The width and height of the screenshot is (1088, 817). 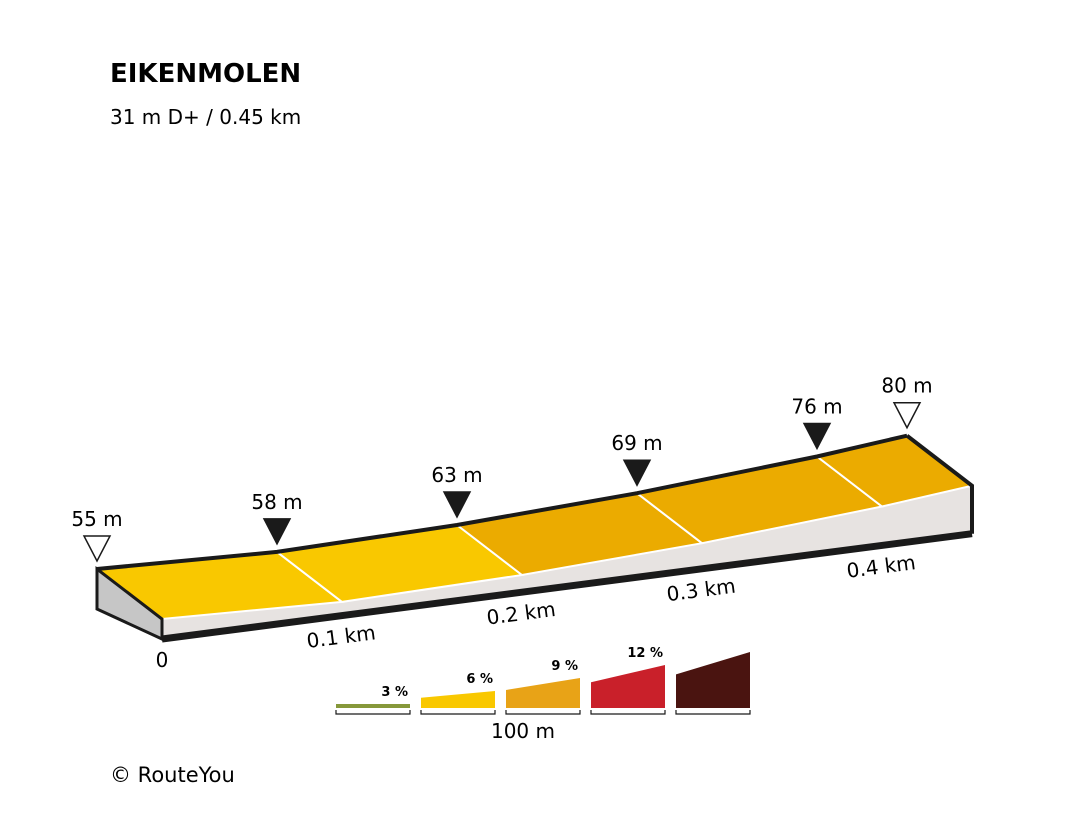 I want to click on elevation-label: 55 m, so click(x=96, y=519).